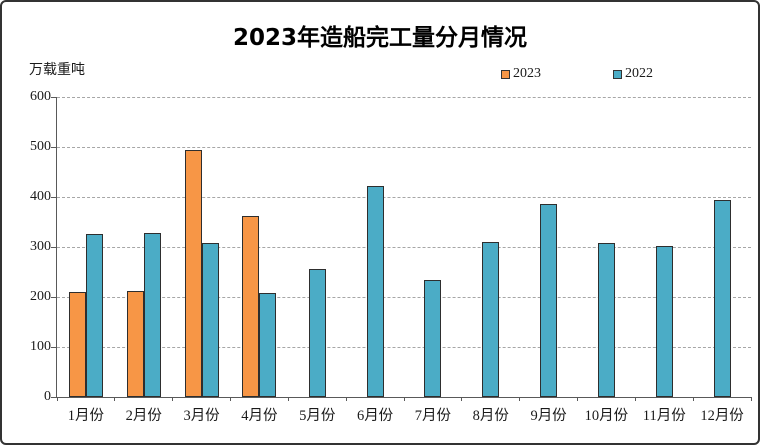  What do you see at coordinates (317, 416) in the screenshot?
I see `x-axis-label: 5月份` at bounding box center [317, 416].